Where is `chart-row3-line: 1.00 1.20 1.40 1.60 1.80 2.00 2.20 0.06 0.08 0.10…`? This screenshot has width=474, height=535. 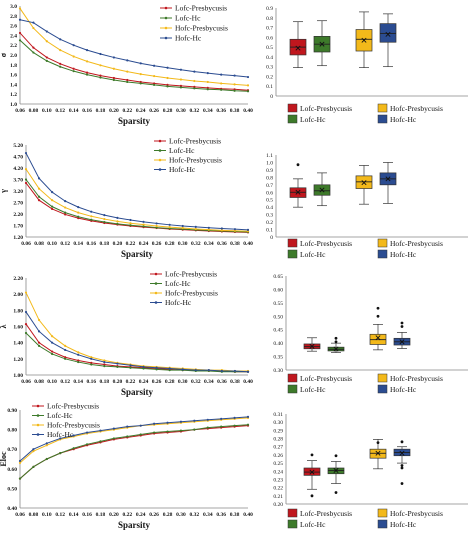
chart-row3-line: 1.00 1.20 1.40 1.60 1.80 2.00 2.20 0.06 0.08 0.10… is located at coordinates (126, 334).